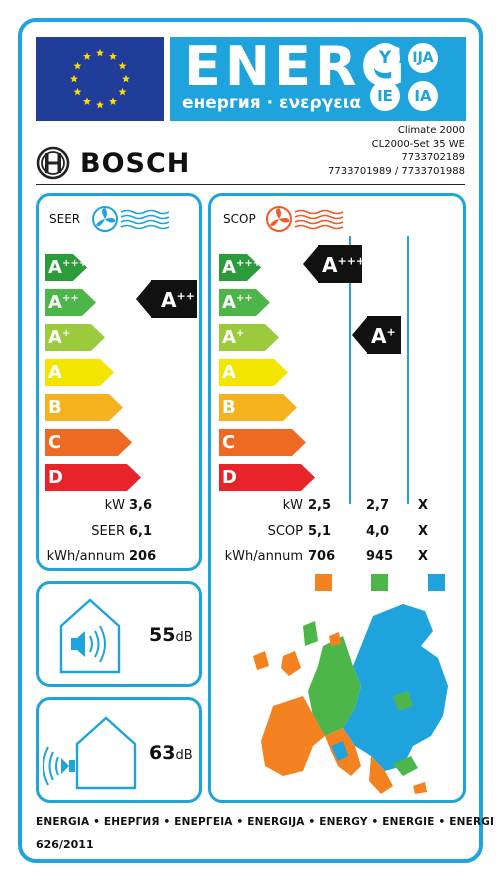 Image resolution: width=501 pixels, height=883 pixels. I want to click on energy-subtitle: енергия · ενεργεια, so click(271, 103).